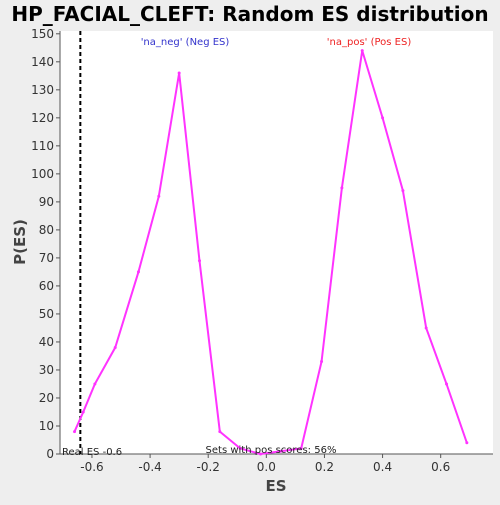  What do you see at coordinates (46, 258) in the screenshot?
I see `y-tick-label: 70` at bounding box center [46, 258].